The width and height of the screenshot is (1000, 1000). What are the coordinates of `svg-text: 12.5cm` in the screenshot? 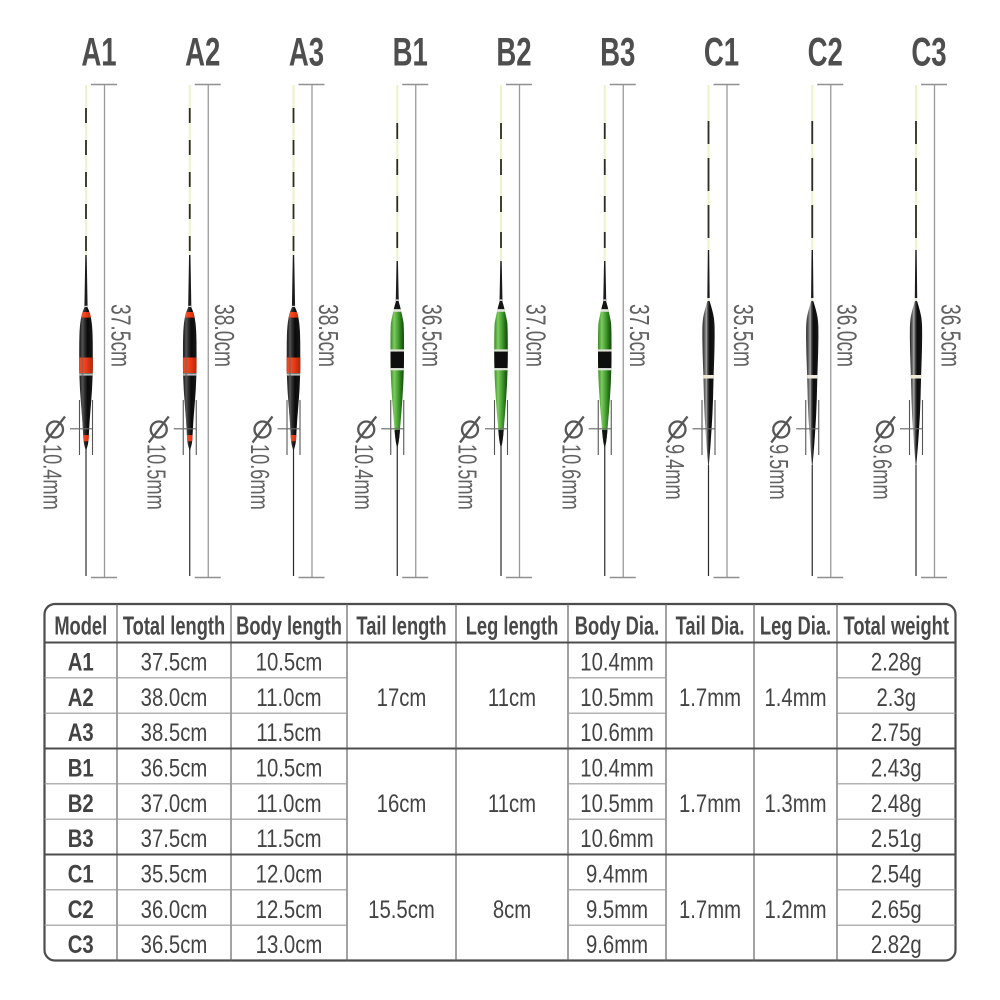 It's located at (289, 909).